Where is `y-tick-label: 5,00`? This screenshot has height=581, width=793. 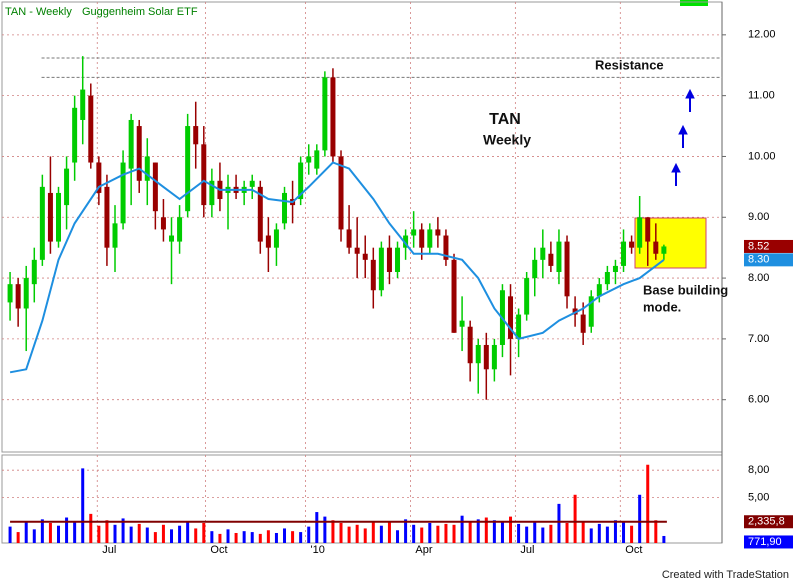
y-tick-label: 5,00 is located at coordinates (758, 497).